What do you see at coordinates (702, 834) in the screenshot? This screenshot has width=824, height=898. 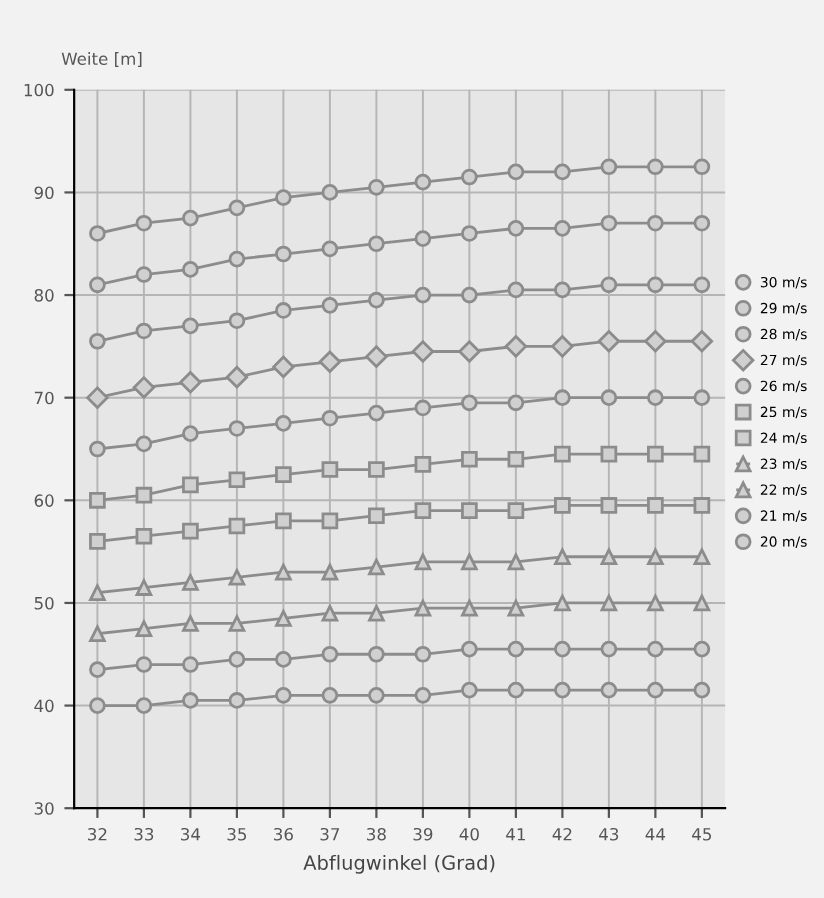 I see `x-tick-label: 45` at bounding box center [702, 834].